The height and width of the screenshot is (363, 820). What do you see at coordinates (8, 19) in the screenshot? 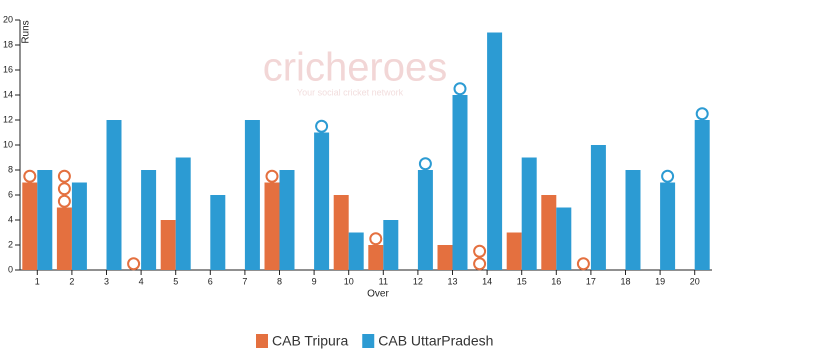
I see `y-tick-label: 20` at bounding box center [8, 19].